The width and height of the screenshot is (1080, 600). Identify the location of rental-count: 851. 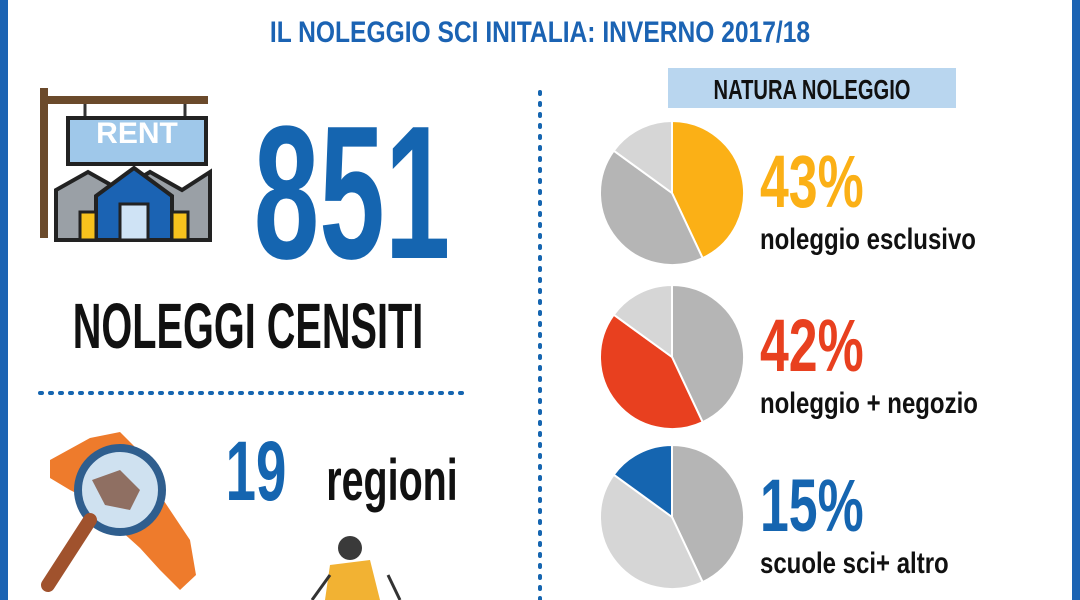
(352, 193).